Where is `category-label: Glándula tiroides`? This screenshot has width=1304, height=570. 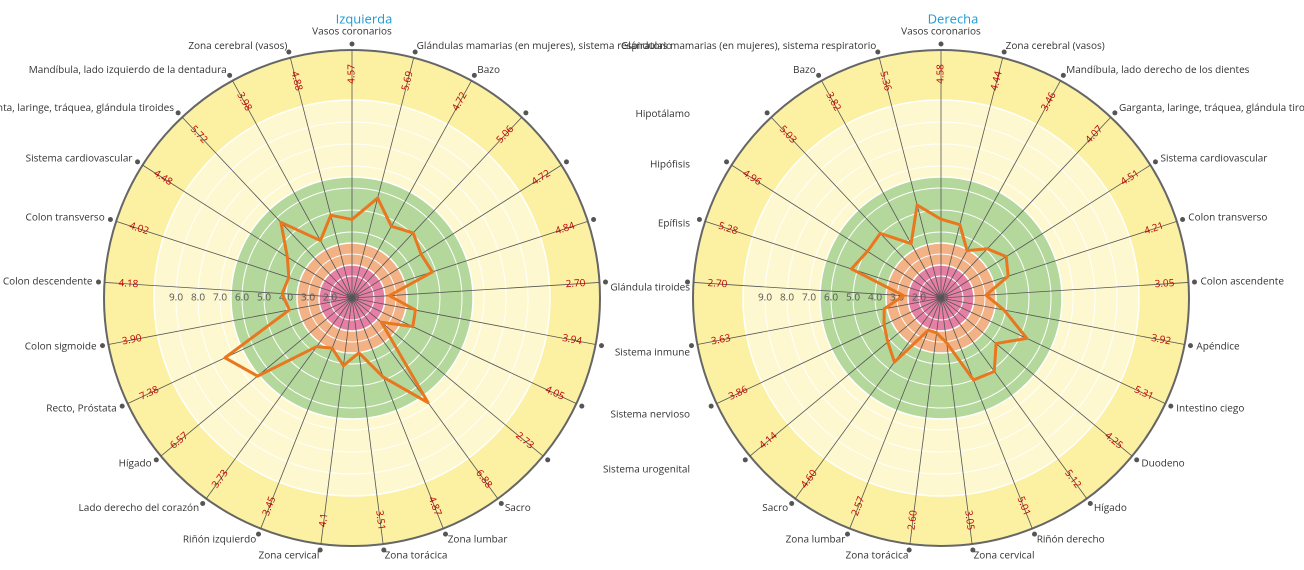 category-label: Glándula tiroides is located at coordinates (650, 286).